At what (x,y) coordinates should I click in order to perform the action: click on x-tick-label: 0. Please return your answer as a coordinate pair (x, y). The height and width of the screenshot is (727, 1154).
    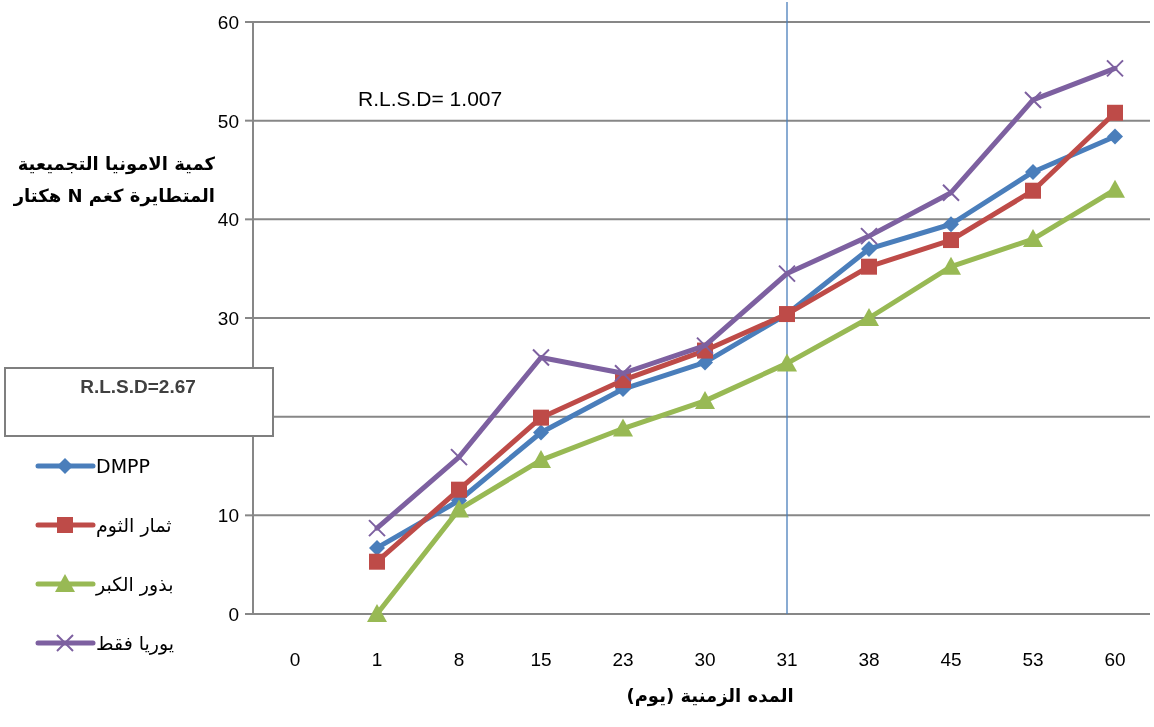
    Looking at the image, I should click on (295, 659).